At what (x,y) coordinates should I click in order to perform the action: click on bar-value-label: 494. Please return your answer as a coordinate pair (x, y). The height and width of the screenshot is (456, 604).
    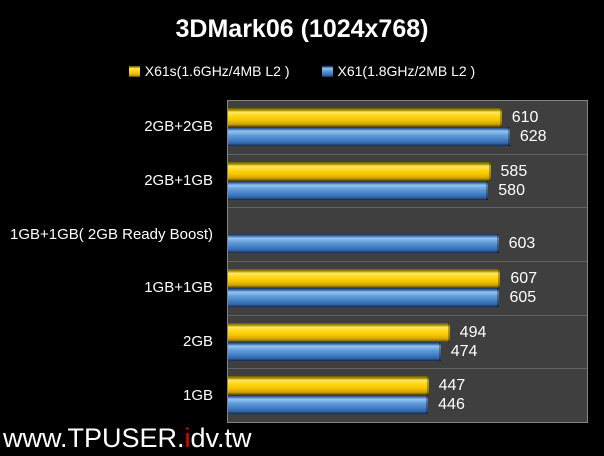
    Looking at the image, I should click on (473, 332).